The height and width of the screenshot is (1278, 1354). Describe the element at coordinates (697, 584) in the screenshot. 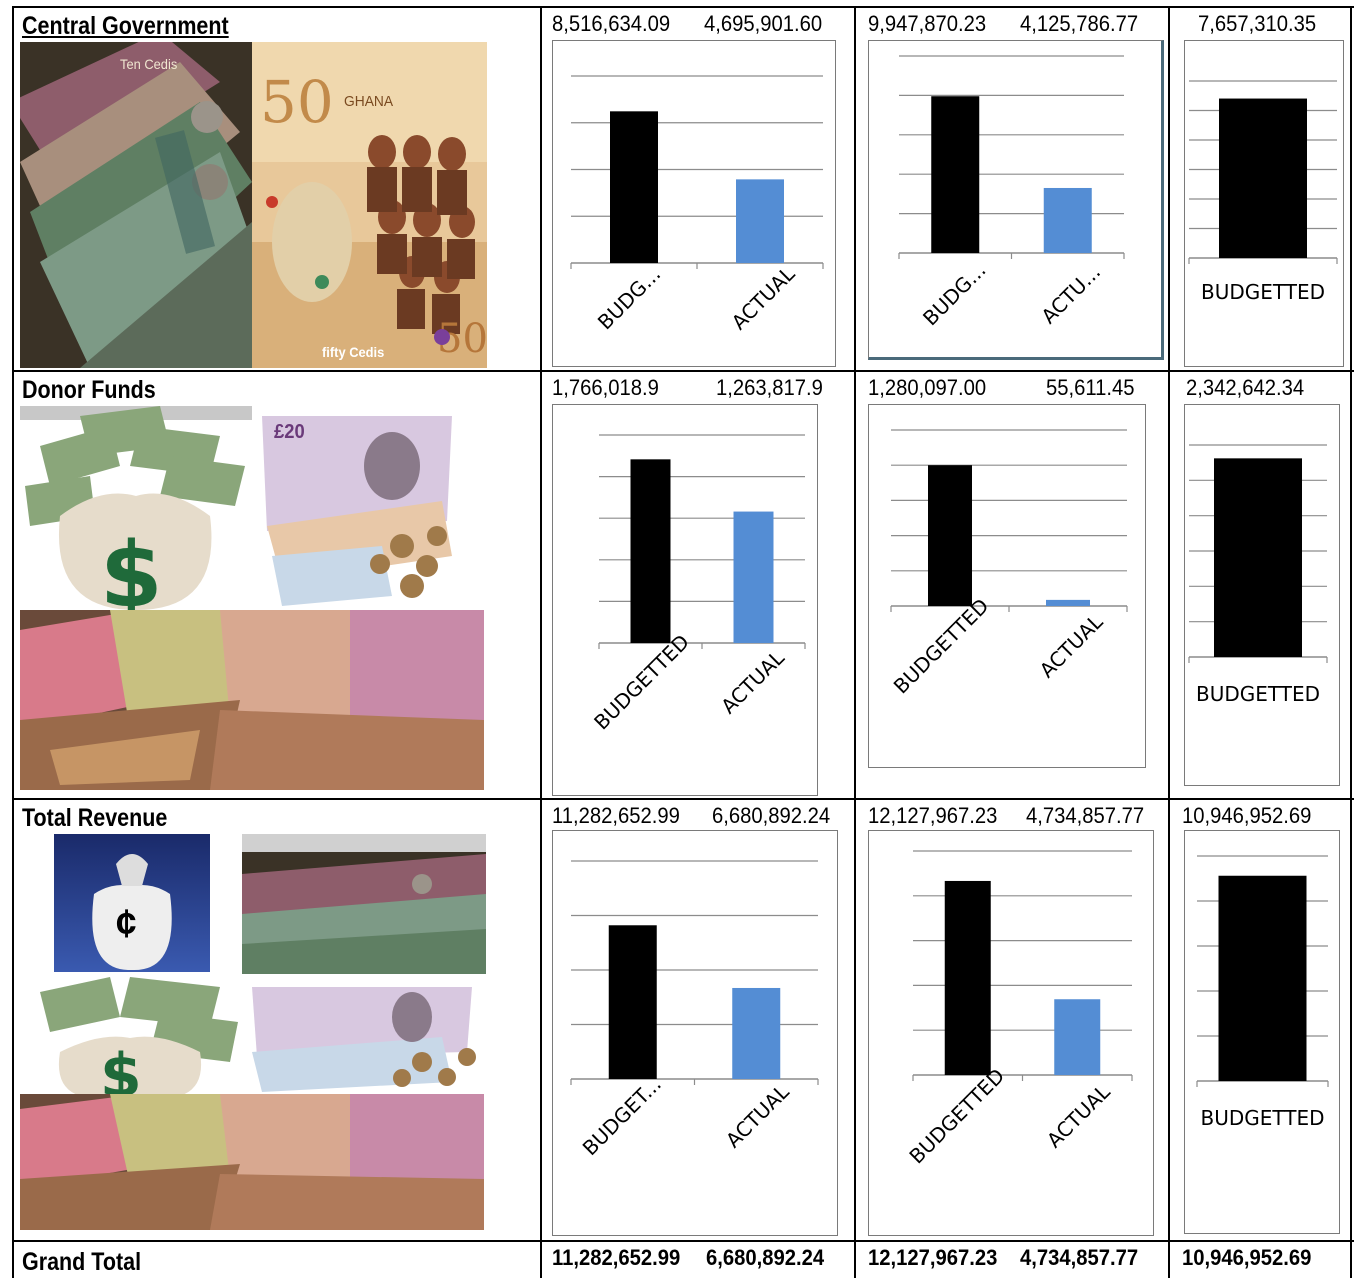

I see `chart-svg-df-1: BUDGETTED ACTUAL` at that location.